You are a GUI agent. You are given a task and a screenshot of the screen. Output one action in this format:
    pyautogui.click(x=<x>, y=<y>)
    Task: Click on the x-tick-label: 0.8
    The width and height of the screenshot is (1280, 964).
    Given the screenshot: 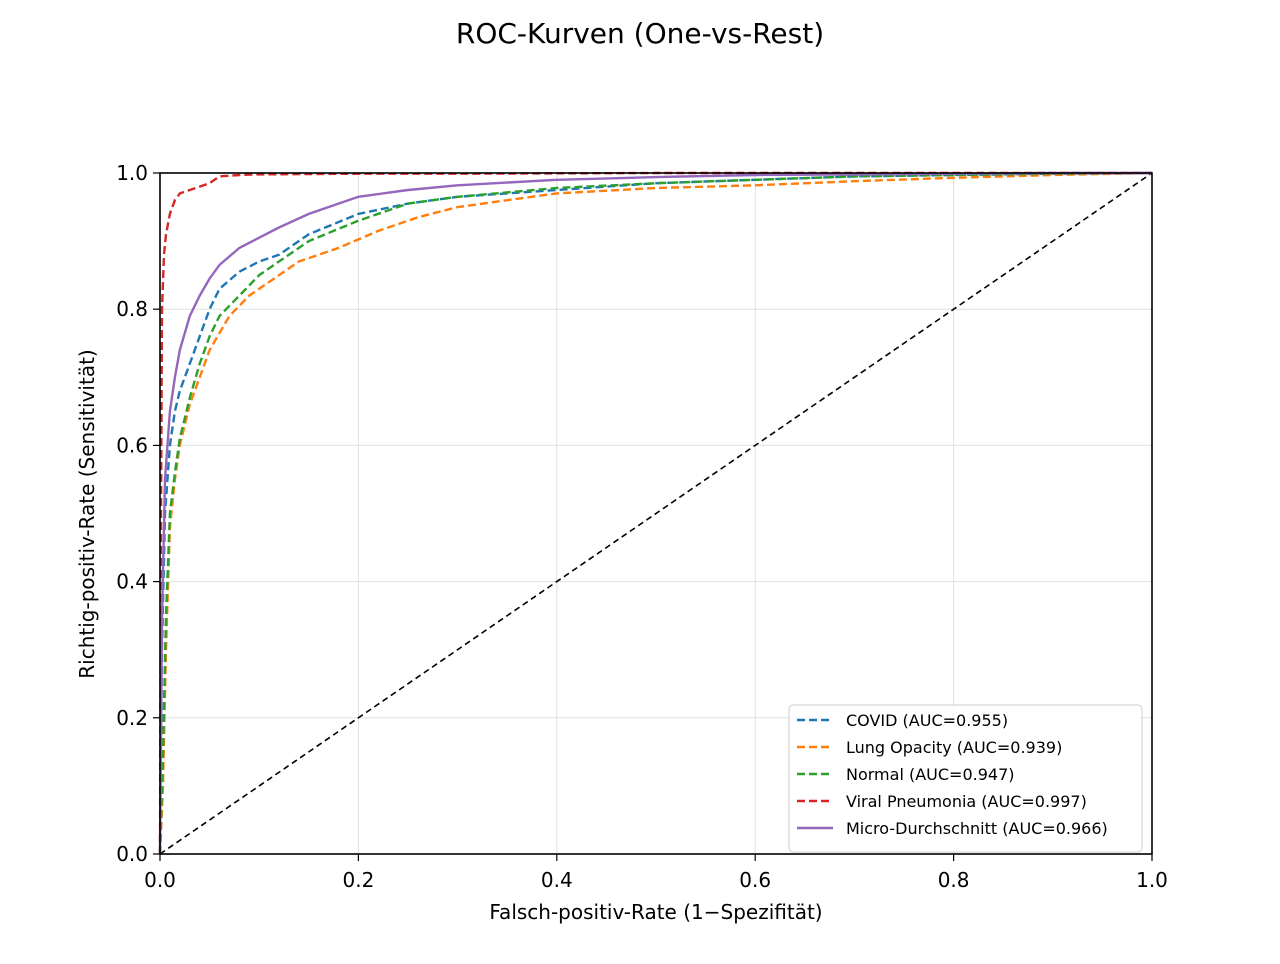 What is the action you would take?
    pyautogui.click(x=954, y=880)
    